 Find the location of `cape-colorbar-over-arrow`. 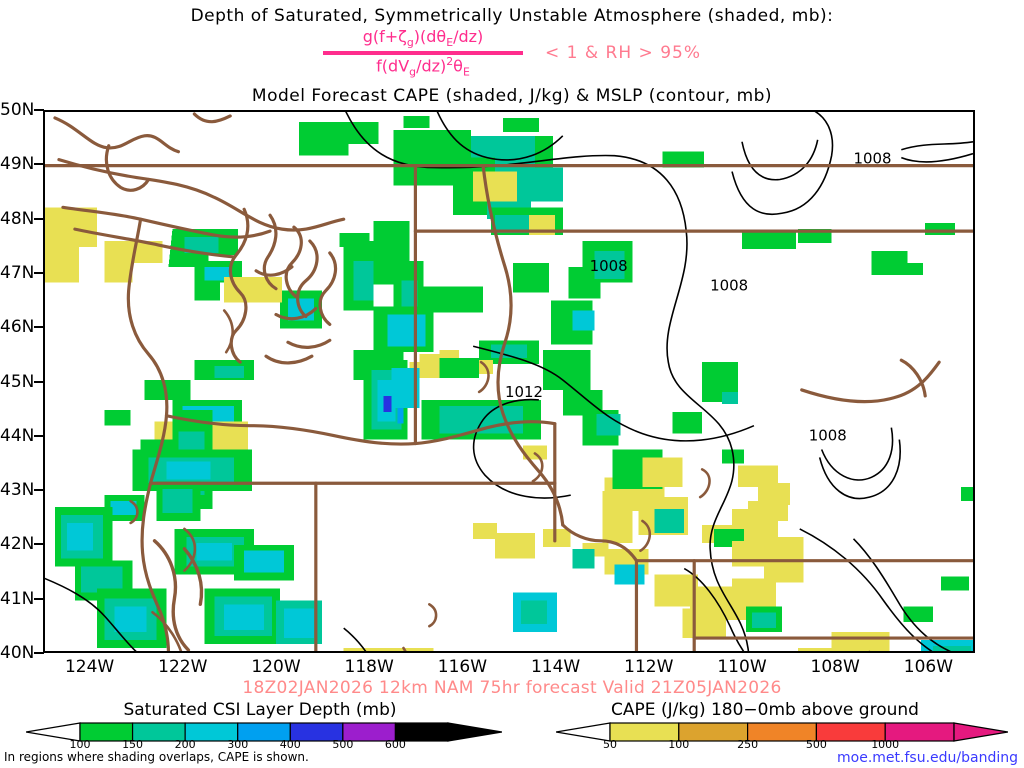

cape-colorbar-over-arrow is located at coordinates (980, 732).